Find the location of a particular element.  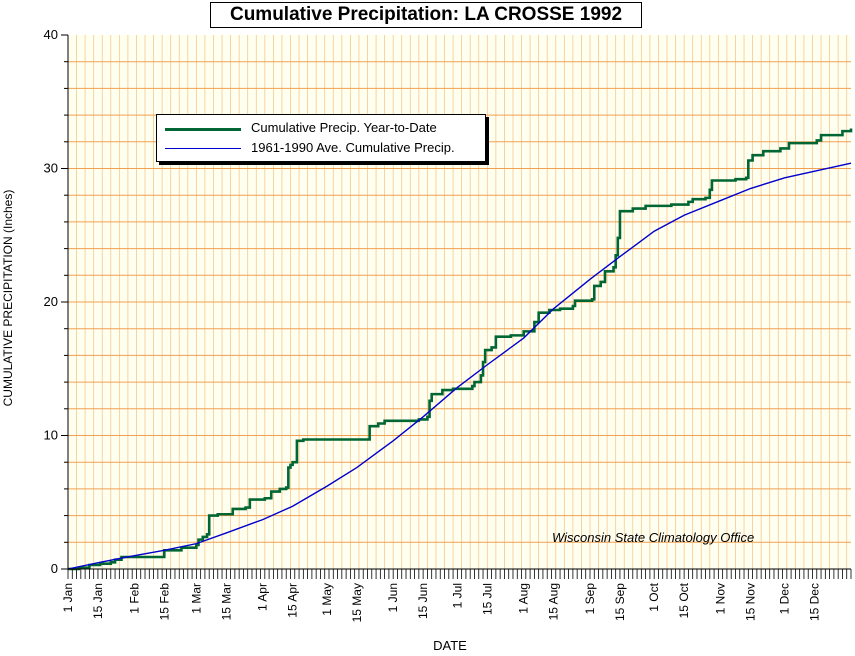

x-tick-label: 15 Apr is located at coordinates (293, 600).